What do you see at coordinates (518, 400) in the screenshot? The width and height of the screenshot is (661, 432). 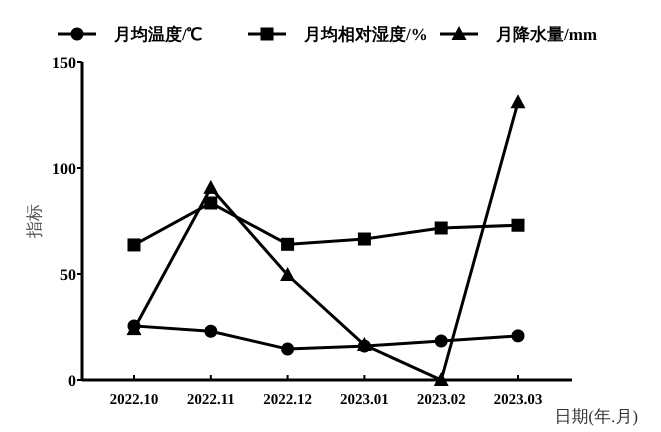 I see `x-tick-label: 2023.03` at bounding box center [518, 400].